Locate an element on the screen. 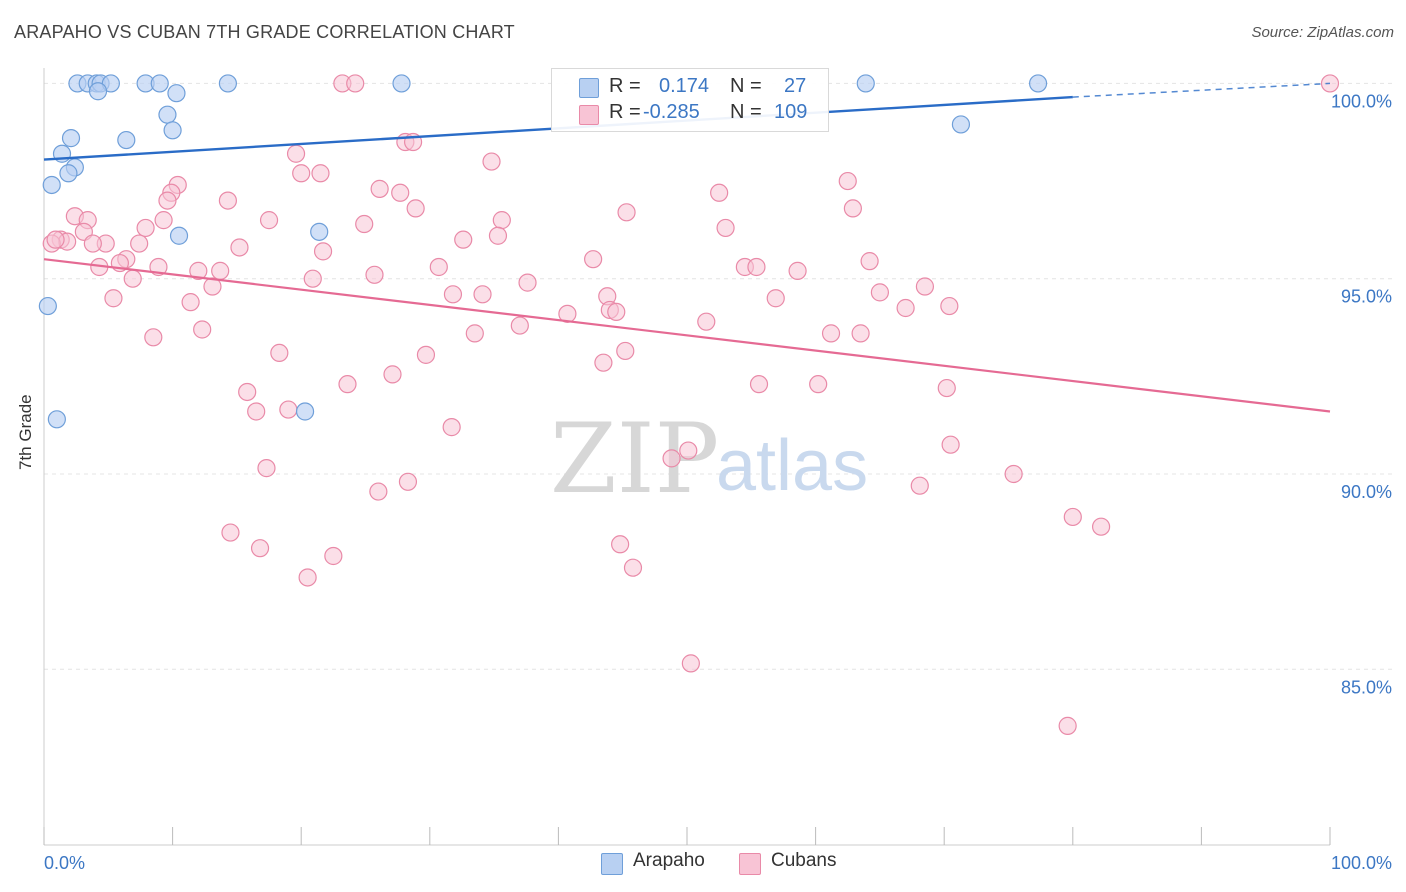 Image resolution: width=1406 pixels, height=892 pixels. stats-legend: R = 0.174 N = 27 R = -0.285 N = 109 is located at coordinates (690, 100).